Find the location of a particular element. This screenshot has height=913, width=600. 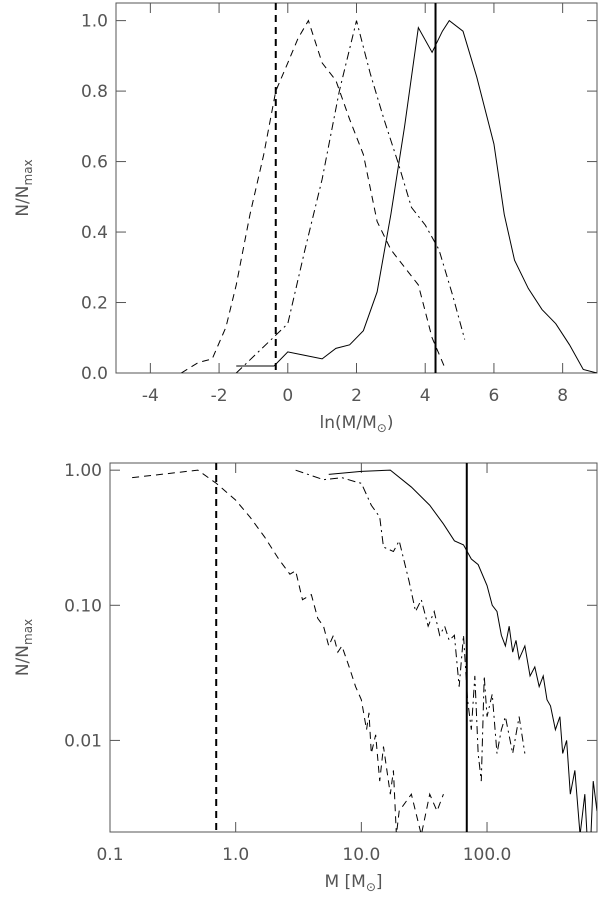

x-tick-label: 2 is located at coordinates (356, 396).